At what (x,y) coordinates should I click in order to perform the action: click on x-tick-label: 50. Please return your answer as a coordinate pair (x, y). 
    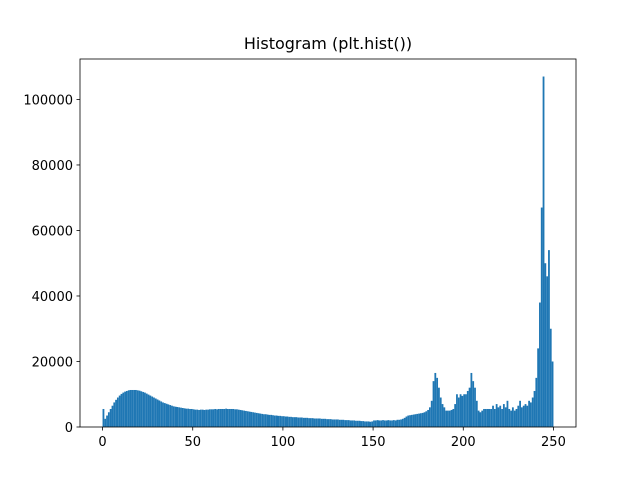
    Looking at the image, I should click on (192, 442).